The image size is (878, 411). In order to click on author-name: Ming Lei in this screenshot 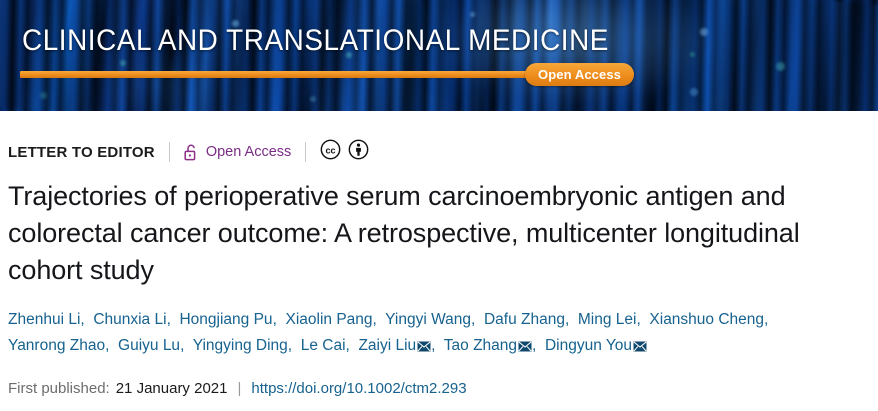, I will do `click(607, 319)`.